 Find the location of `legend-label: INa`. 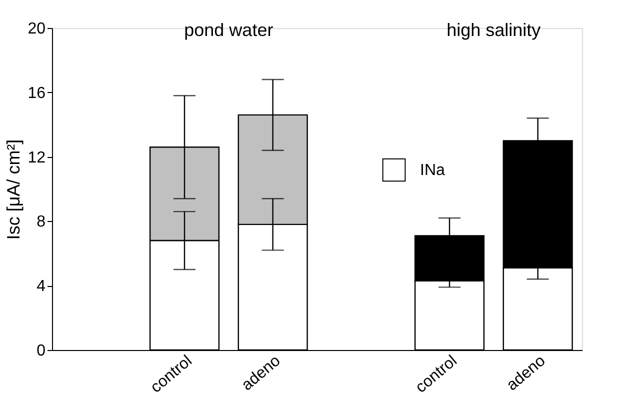

legend-label: INa is located at coordinates (432, 170).